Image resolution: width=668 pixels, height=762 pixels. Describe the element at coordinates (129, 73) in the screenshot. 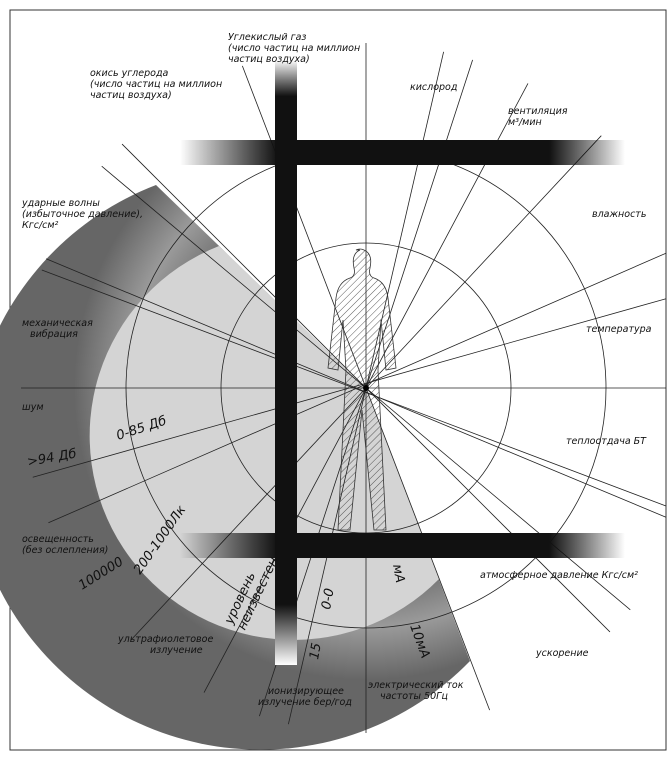

I see `label-line: окись углерода` at that location.